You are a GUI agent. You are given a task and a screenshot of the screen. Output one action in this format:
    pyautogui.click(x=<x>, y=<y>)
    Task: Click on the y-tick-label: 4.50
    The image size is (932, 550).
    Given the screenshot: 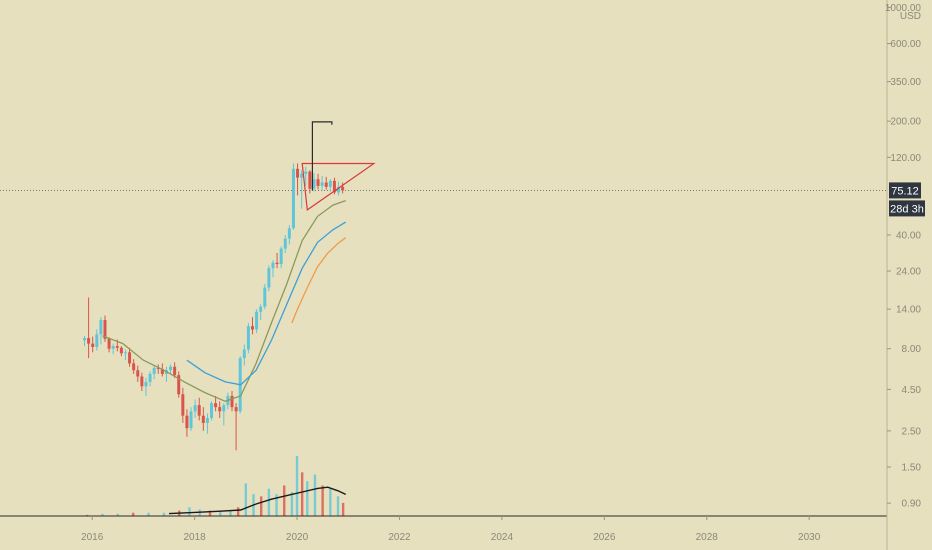 What is the action you would take?
    pyautogui.click(x=912, y=390)
    